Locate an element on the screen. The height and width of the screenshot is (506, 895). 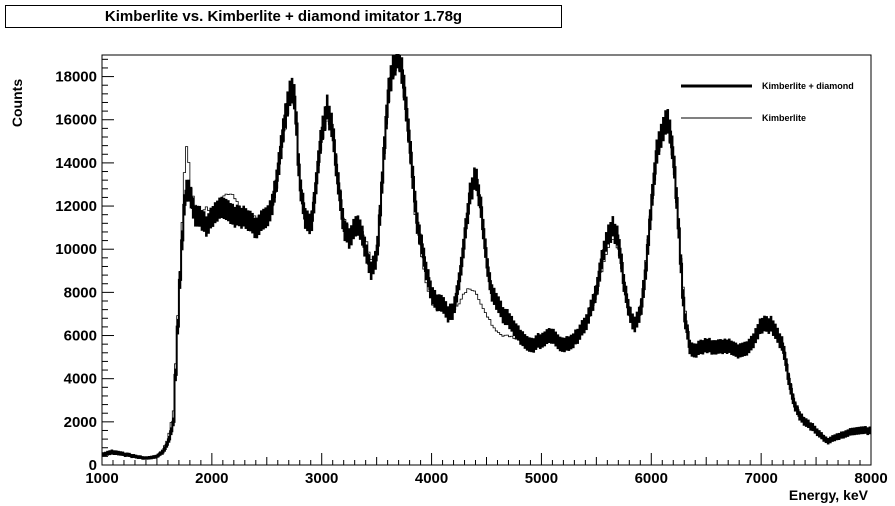
x-tick-label: 8000 is located at coordinates (870, 478).